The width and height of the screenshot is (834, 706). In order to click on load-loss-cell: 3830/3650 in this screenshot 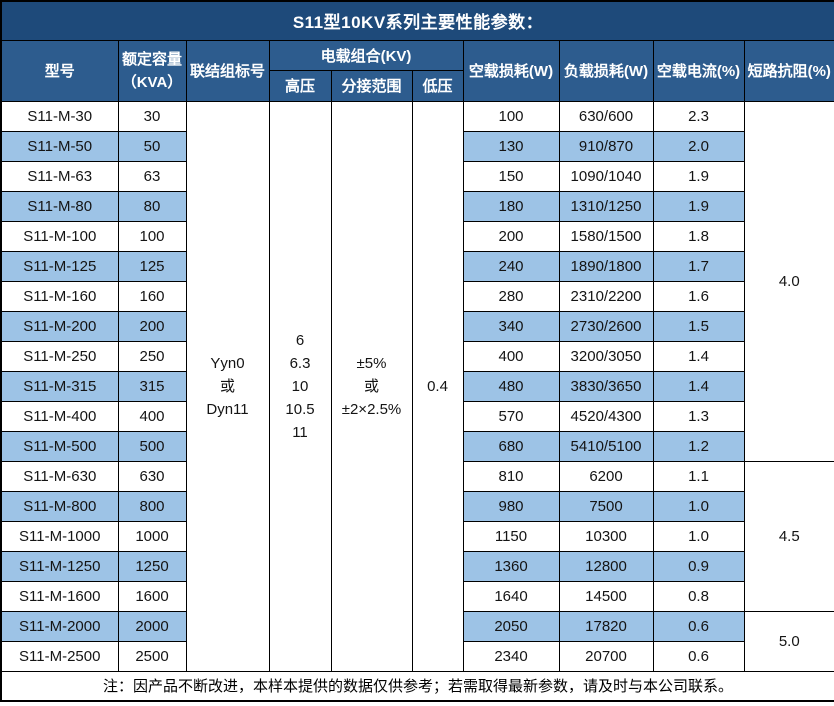, I will do `click(606, 386)`.